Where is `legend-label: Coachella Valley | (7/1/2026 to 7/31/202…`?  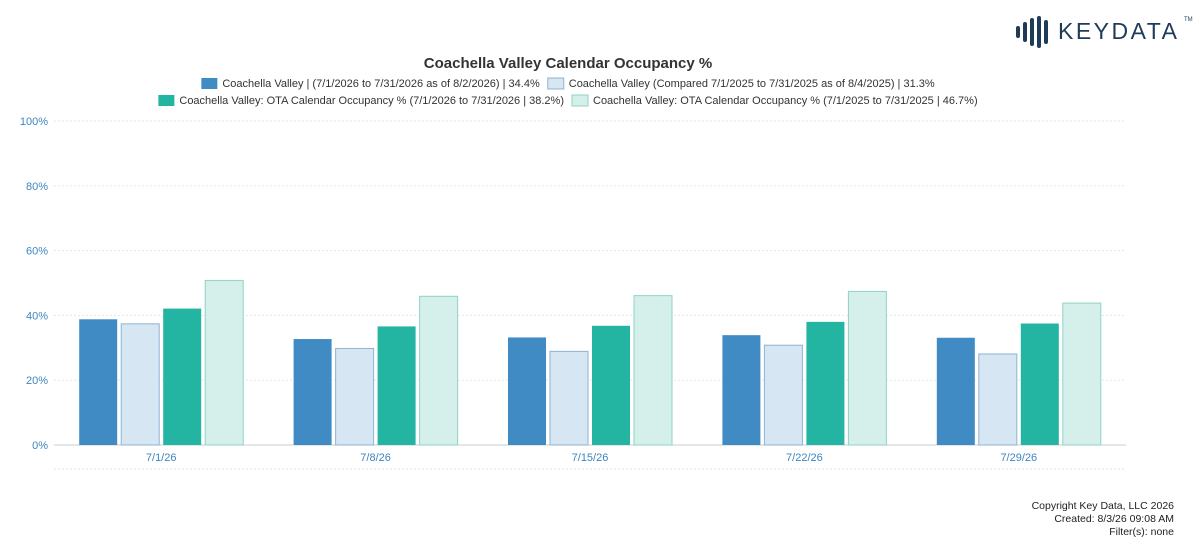 legend-label: Coachella Valley | (7/1/2026 to 7/31/202… is located at coordinates (381, 84).